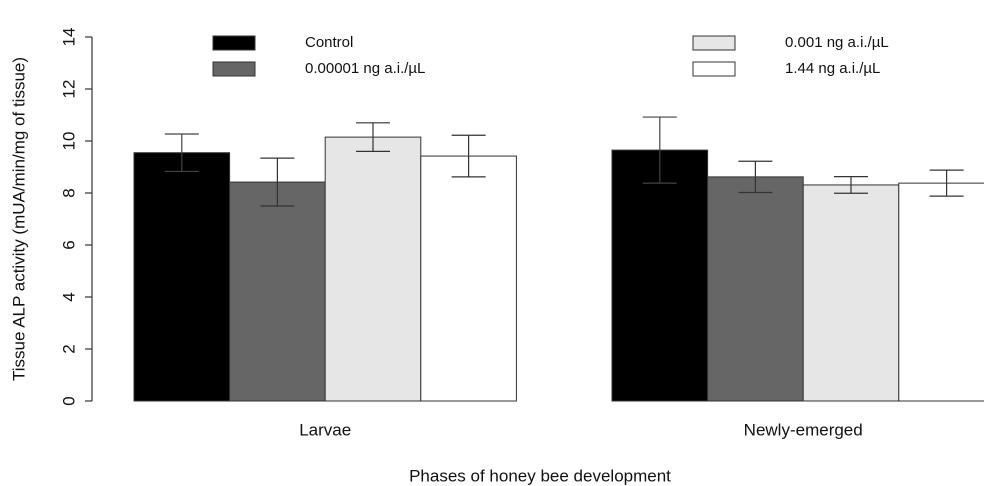 This screenshot has height=486, width=984. I want to click on legend-label: Control, so click(329, 42).